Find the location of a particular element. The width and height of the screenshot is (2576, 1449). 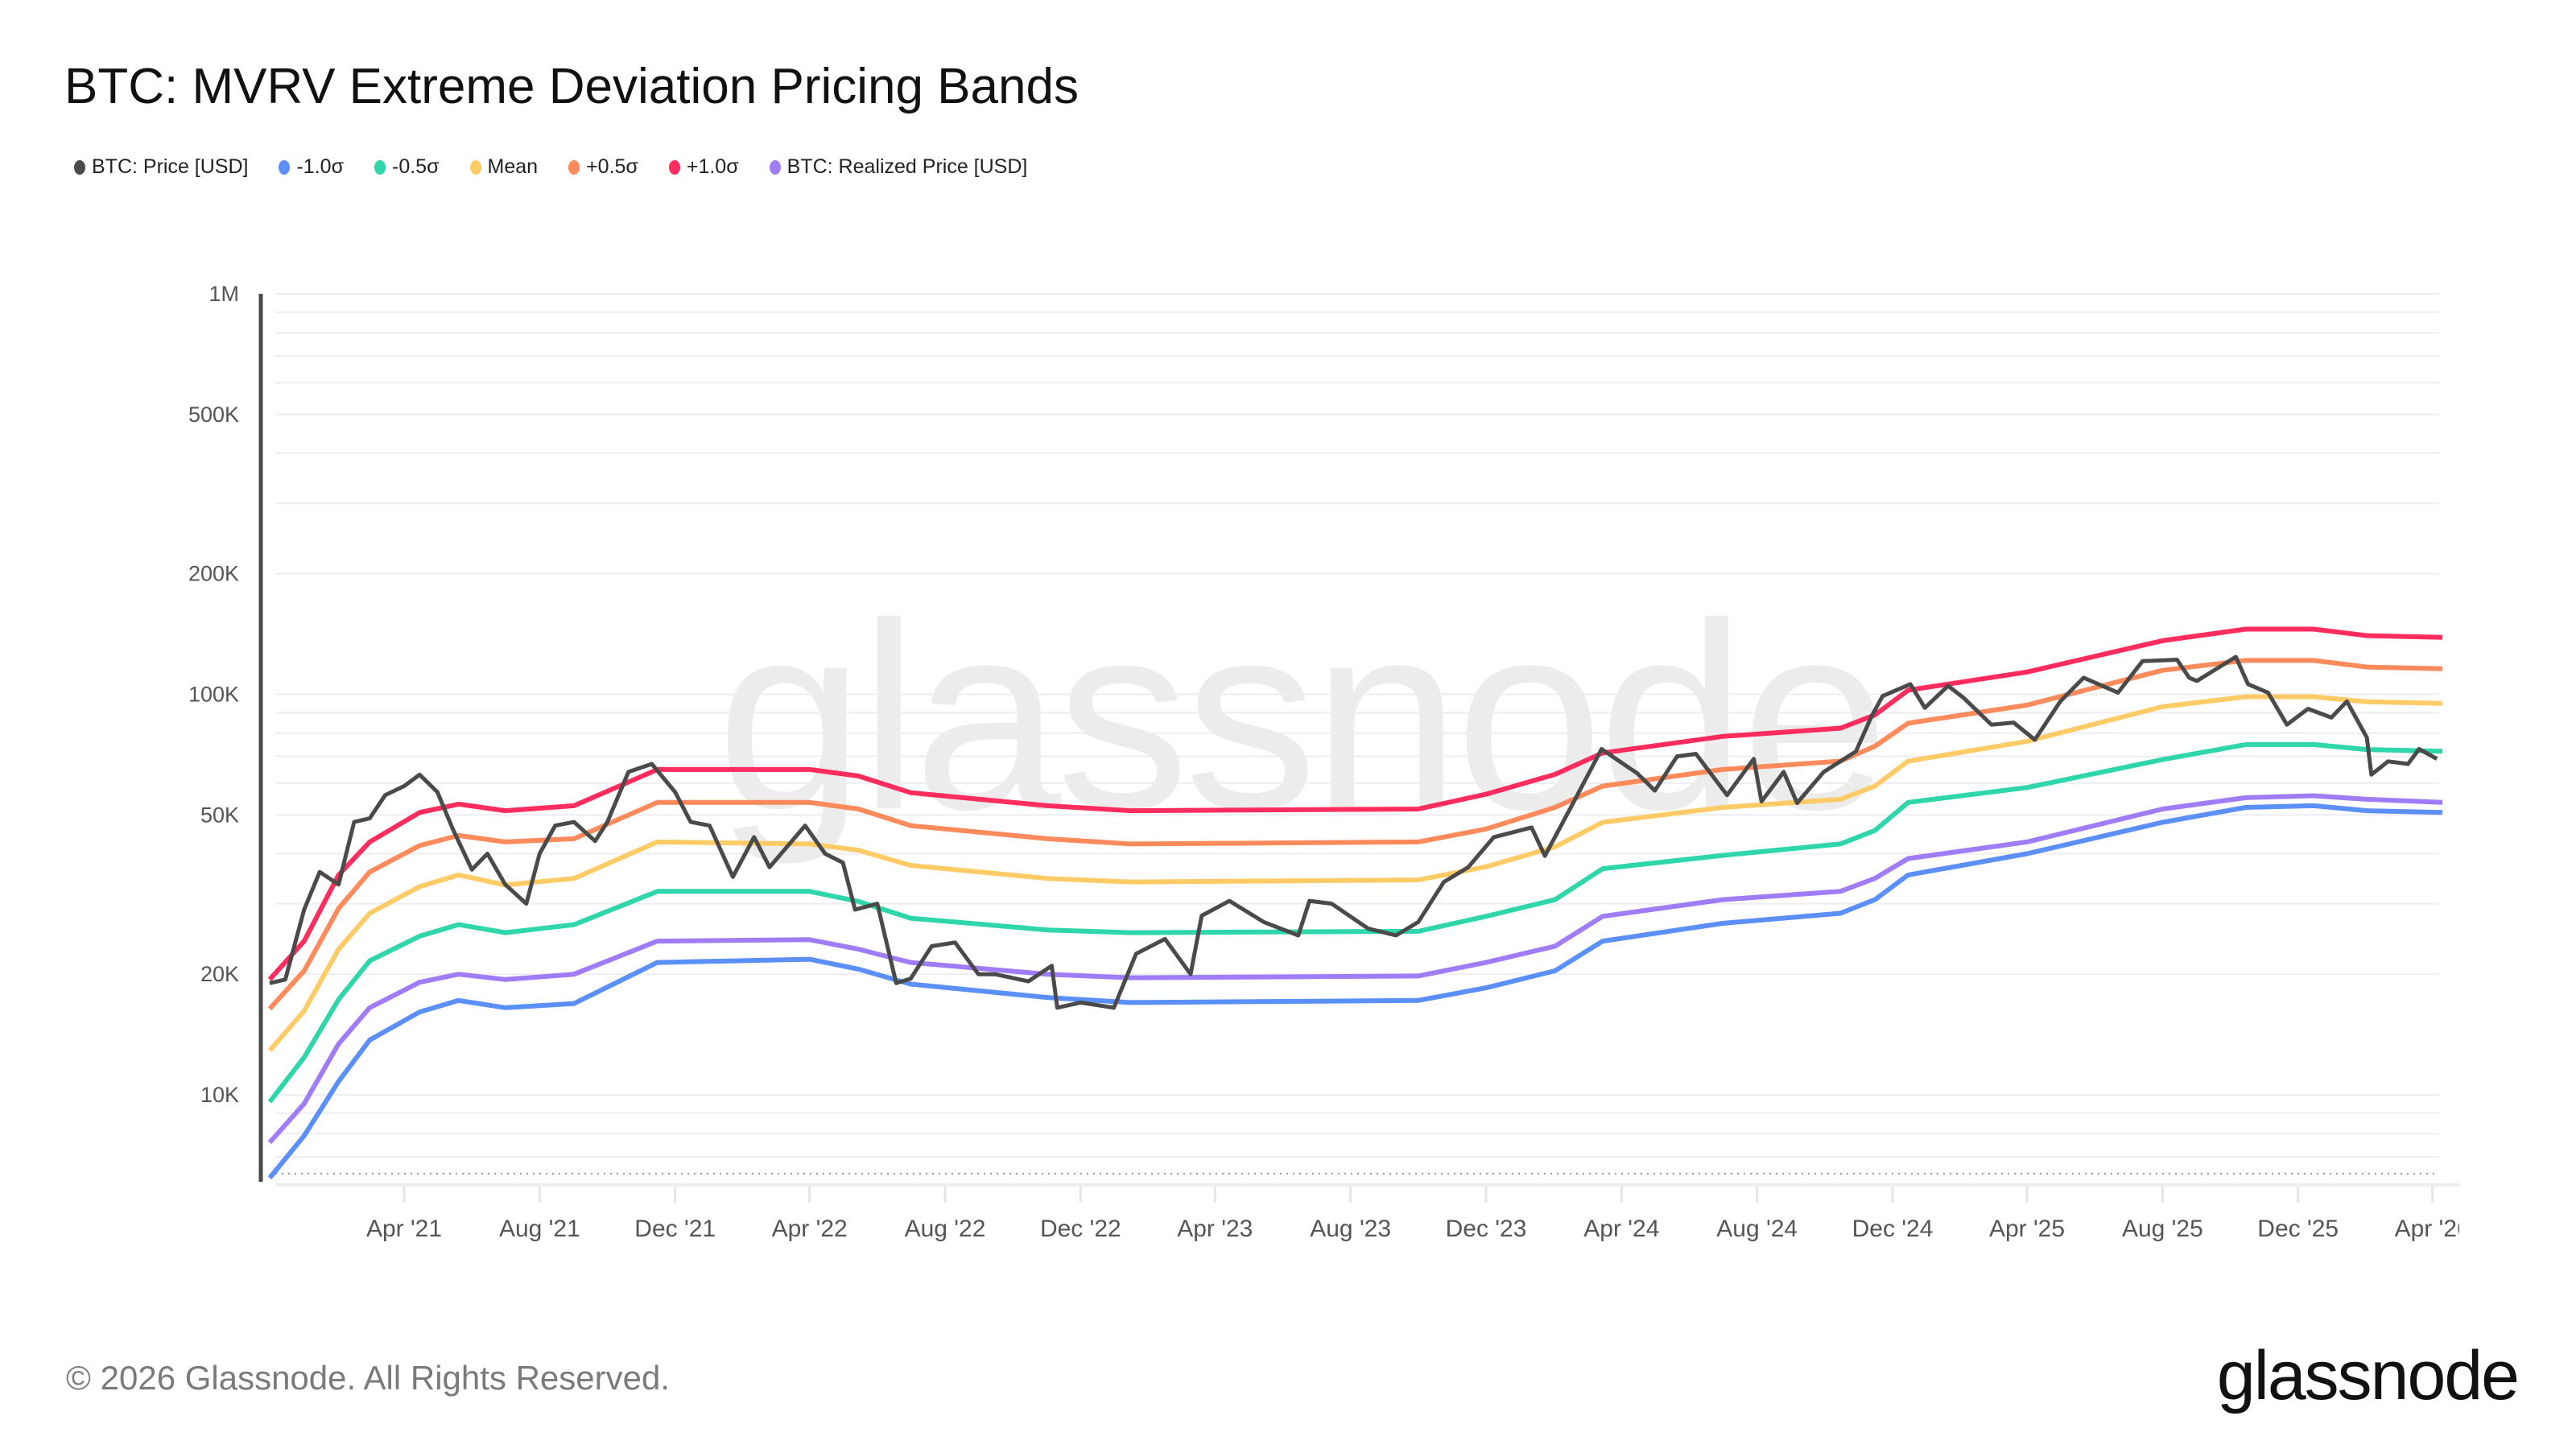

x-tick-label: Aug '23 is located at coordinates (1350, 1229).